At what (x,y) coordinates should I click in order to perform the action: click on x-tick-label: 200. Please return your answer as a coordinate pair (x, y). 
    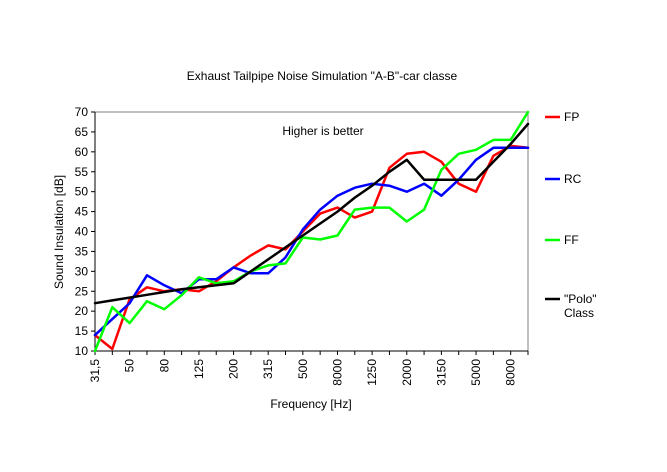
    Looking at the image, I should click on (234, 369).